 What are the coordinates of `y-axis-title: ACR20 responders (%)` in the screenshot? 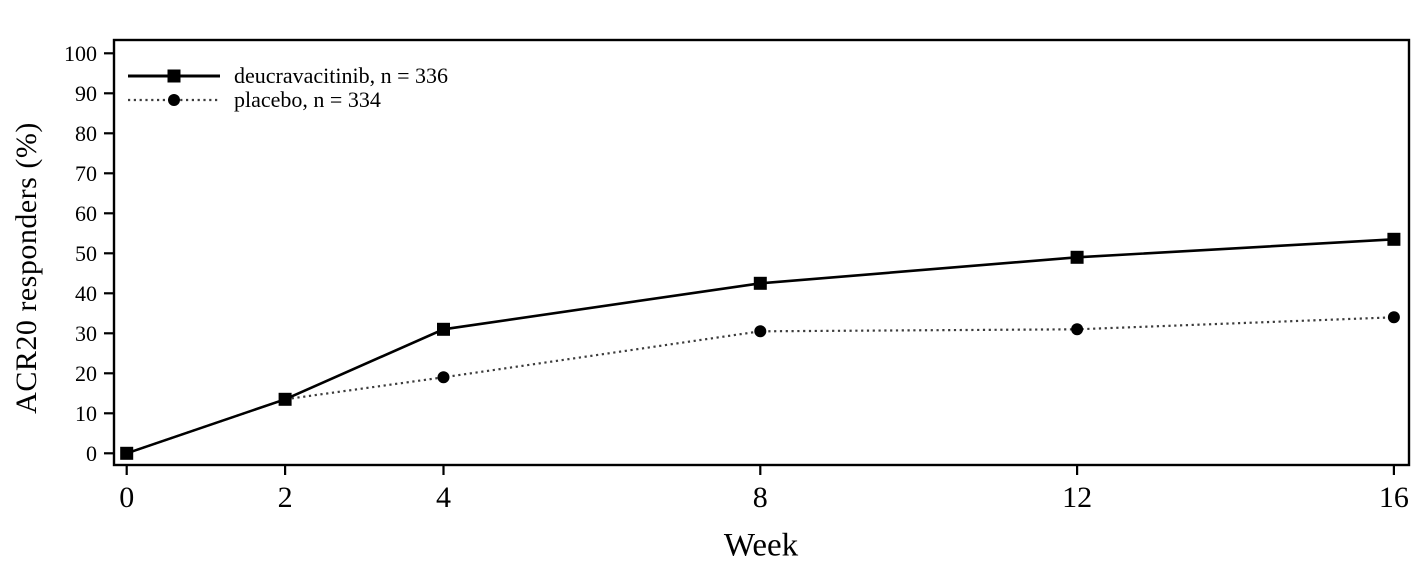 It's located at (26, 268).